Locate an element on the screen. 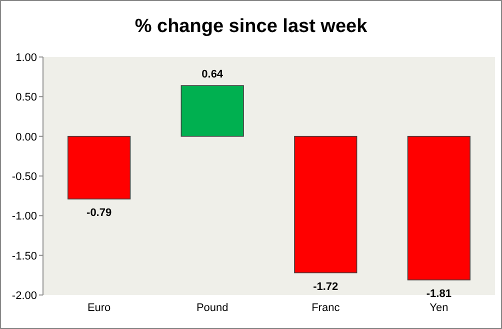  x-tick-label: Yen is located at coordinates (439, 308).